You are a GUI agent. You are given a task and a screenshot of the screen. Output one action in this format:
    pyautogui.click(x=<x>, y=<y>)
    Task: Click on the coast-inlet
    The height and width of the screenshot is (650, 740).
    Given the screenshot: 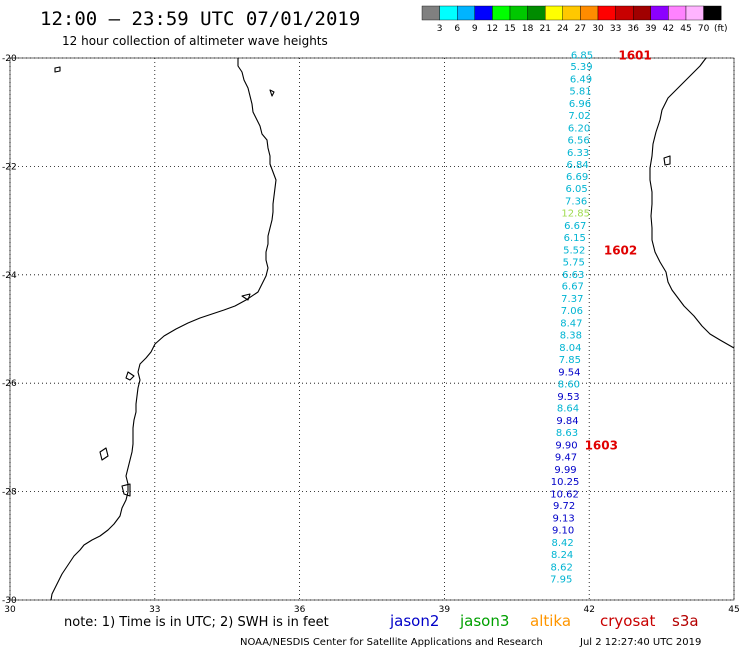 What is the action you would take?
    pyautogui.click(x=130, y=376)
    